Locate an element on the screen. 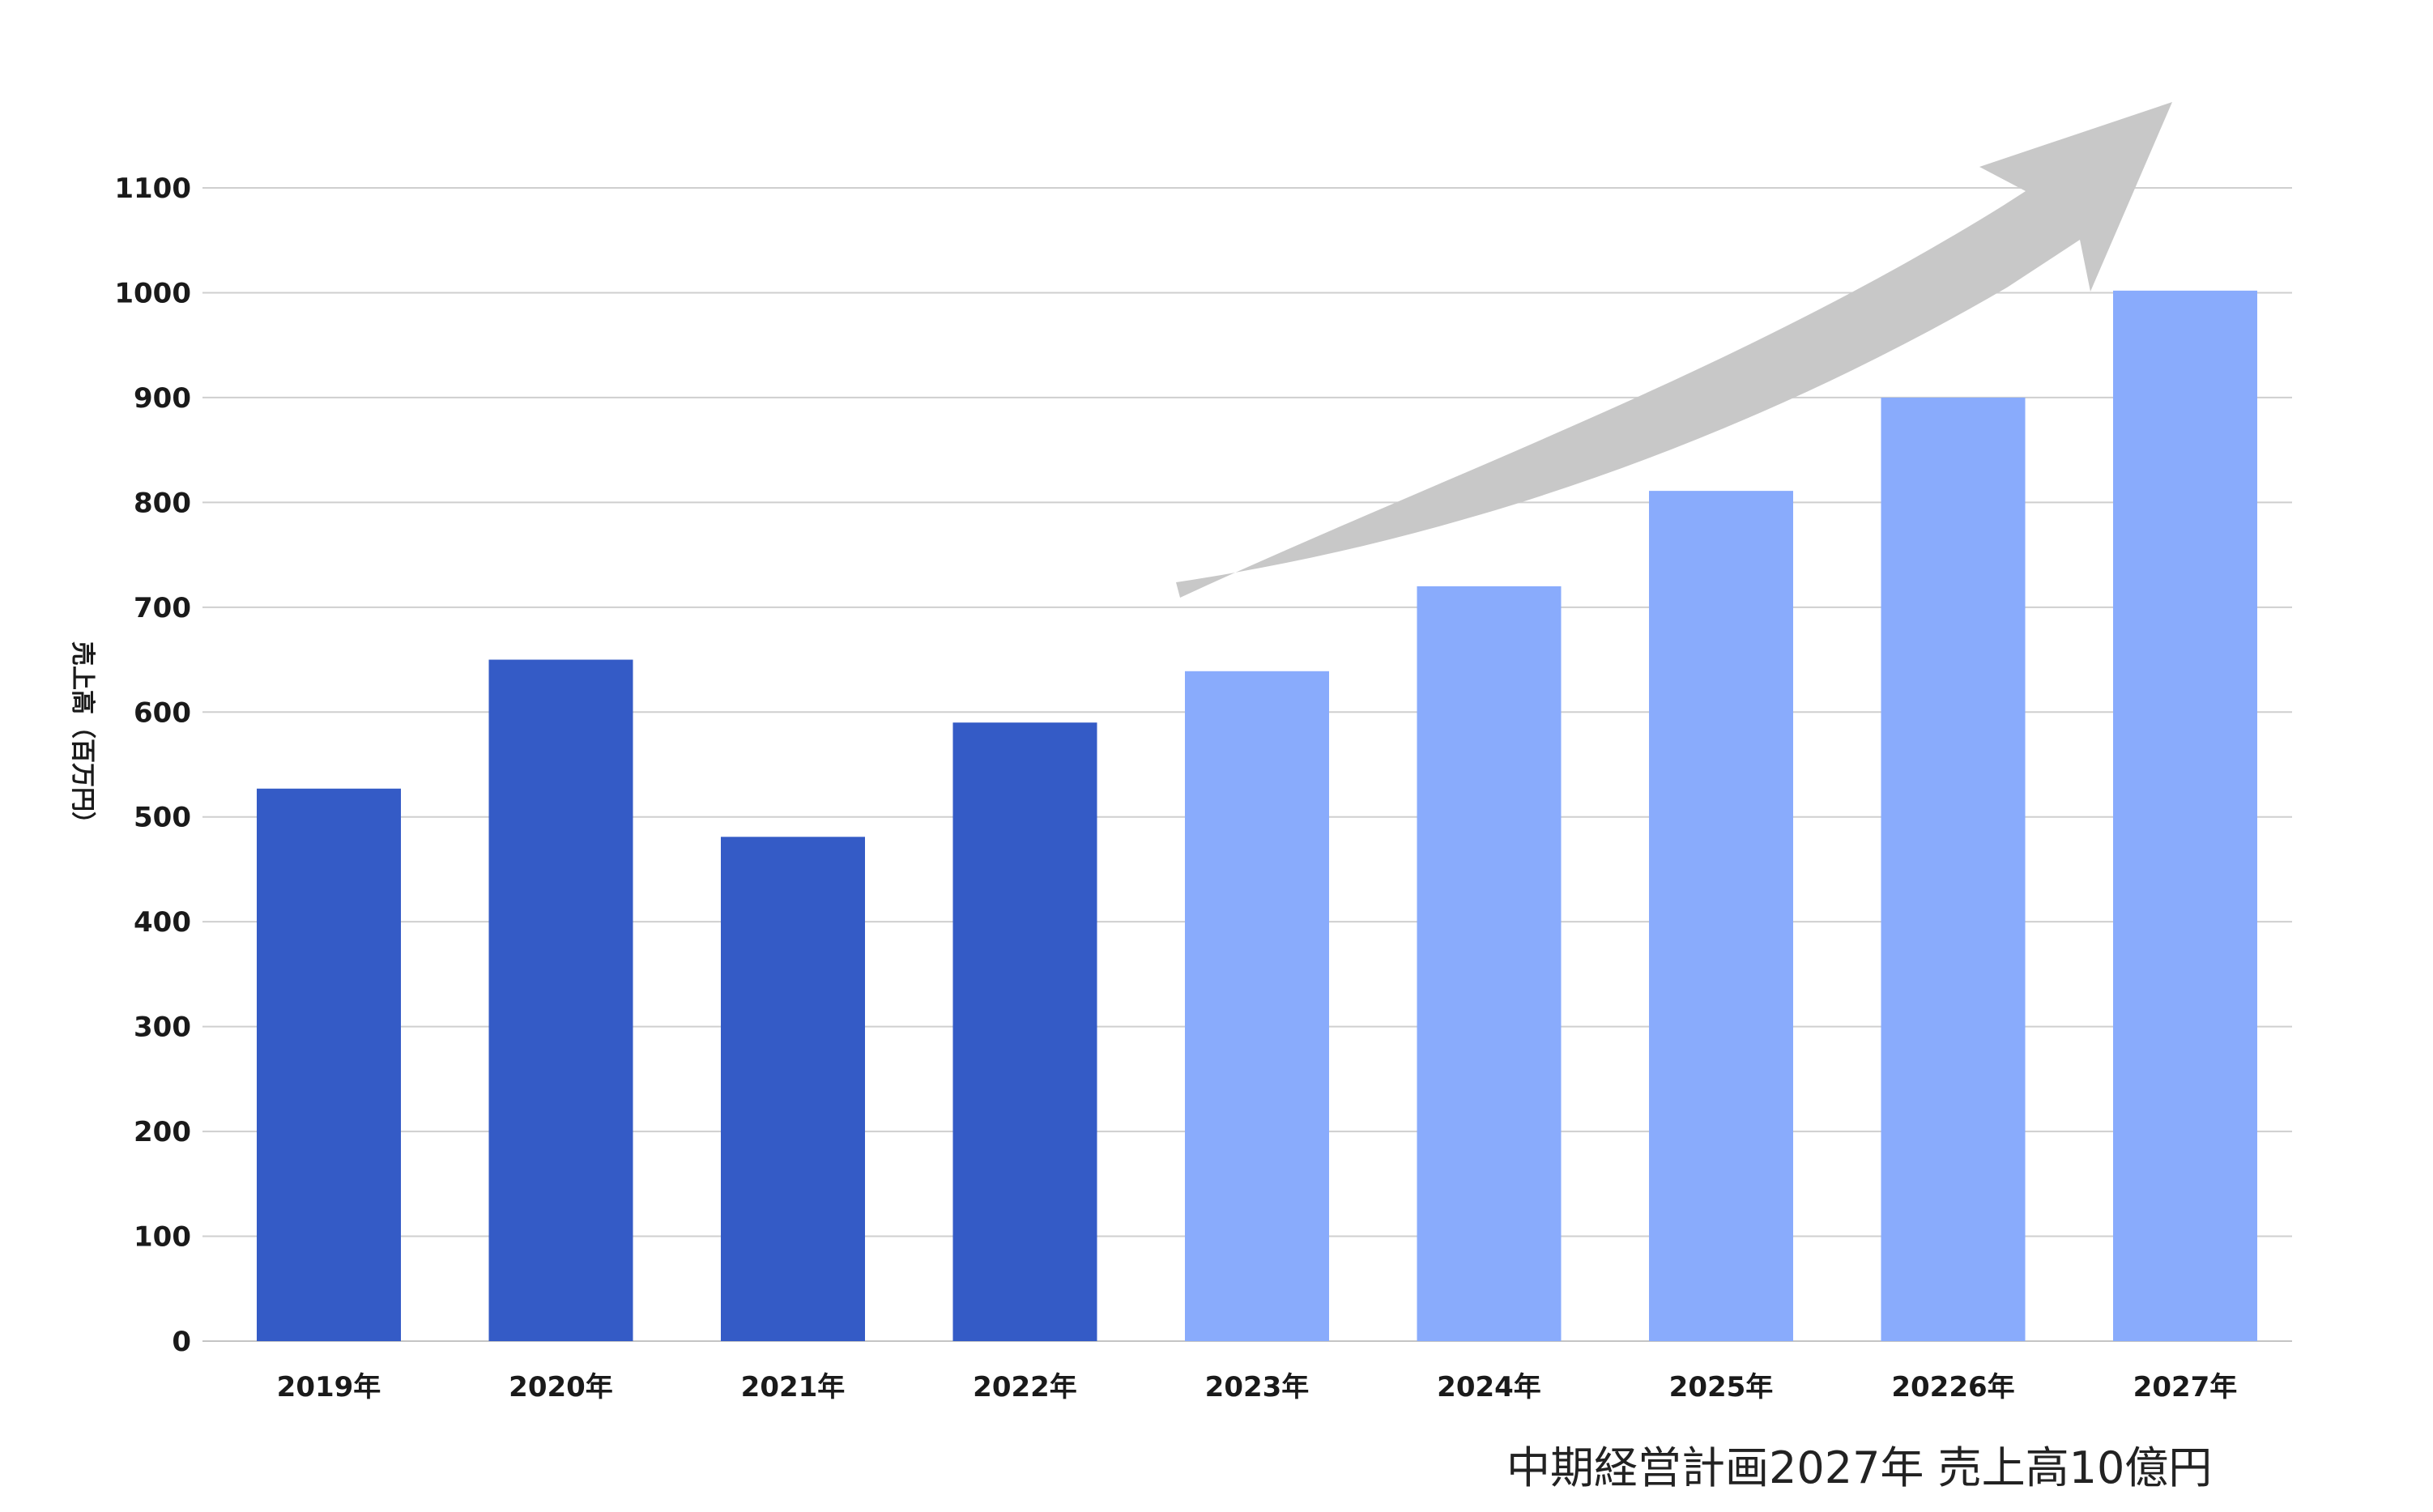  y-tick-label: 0 is located at coordinates (181, 1342).